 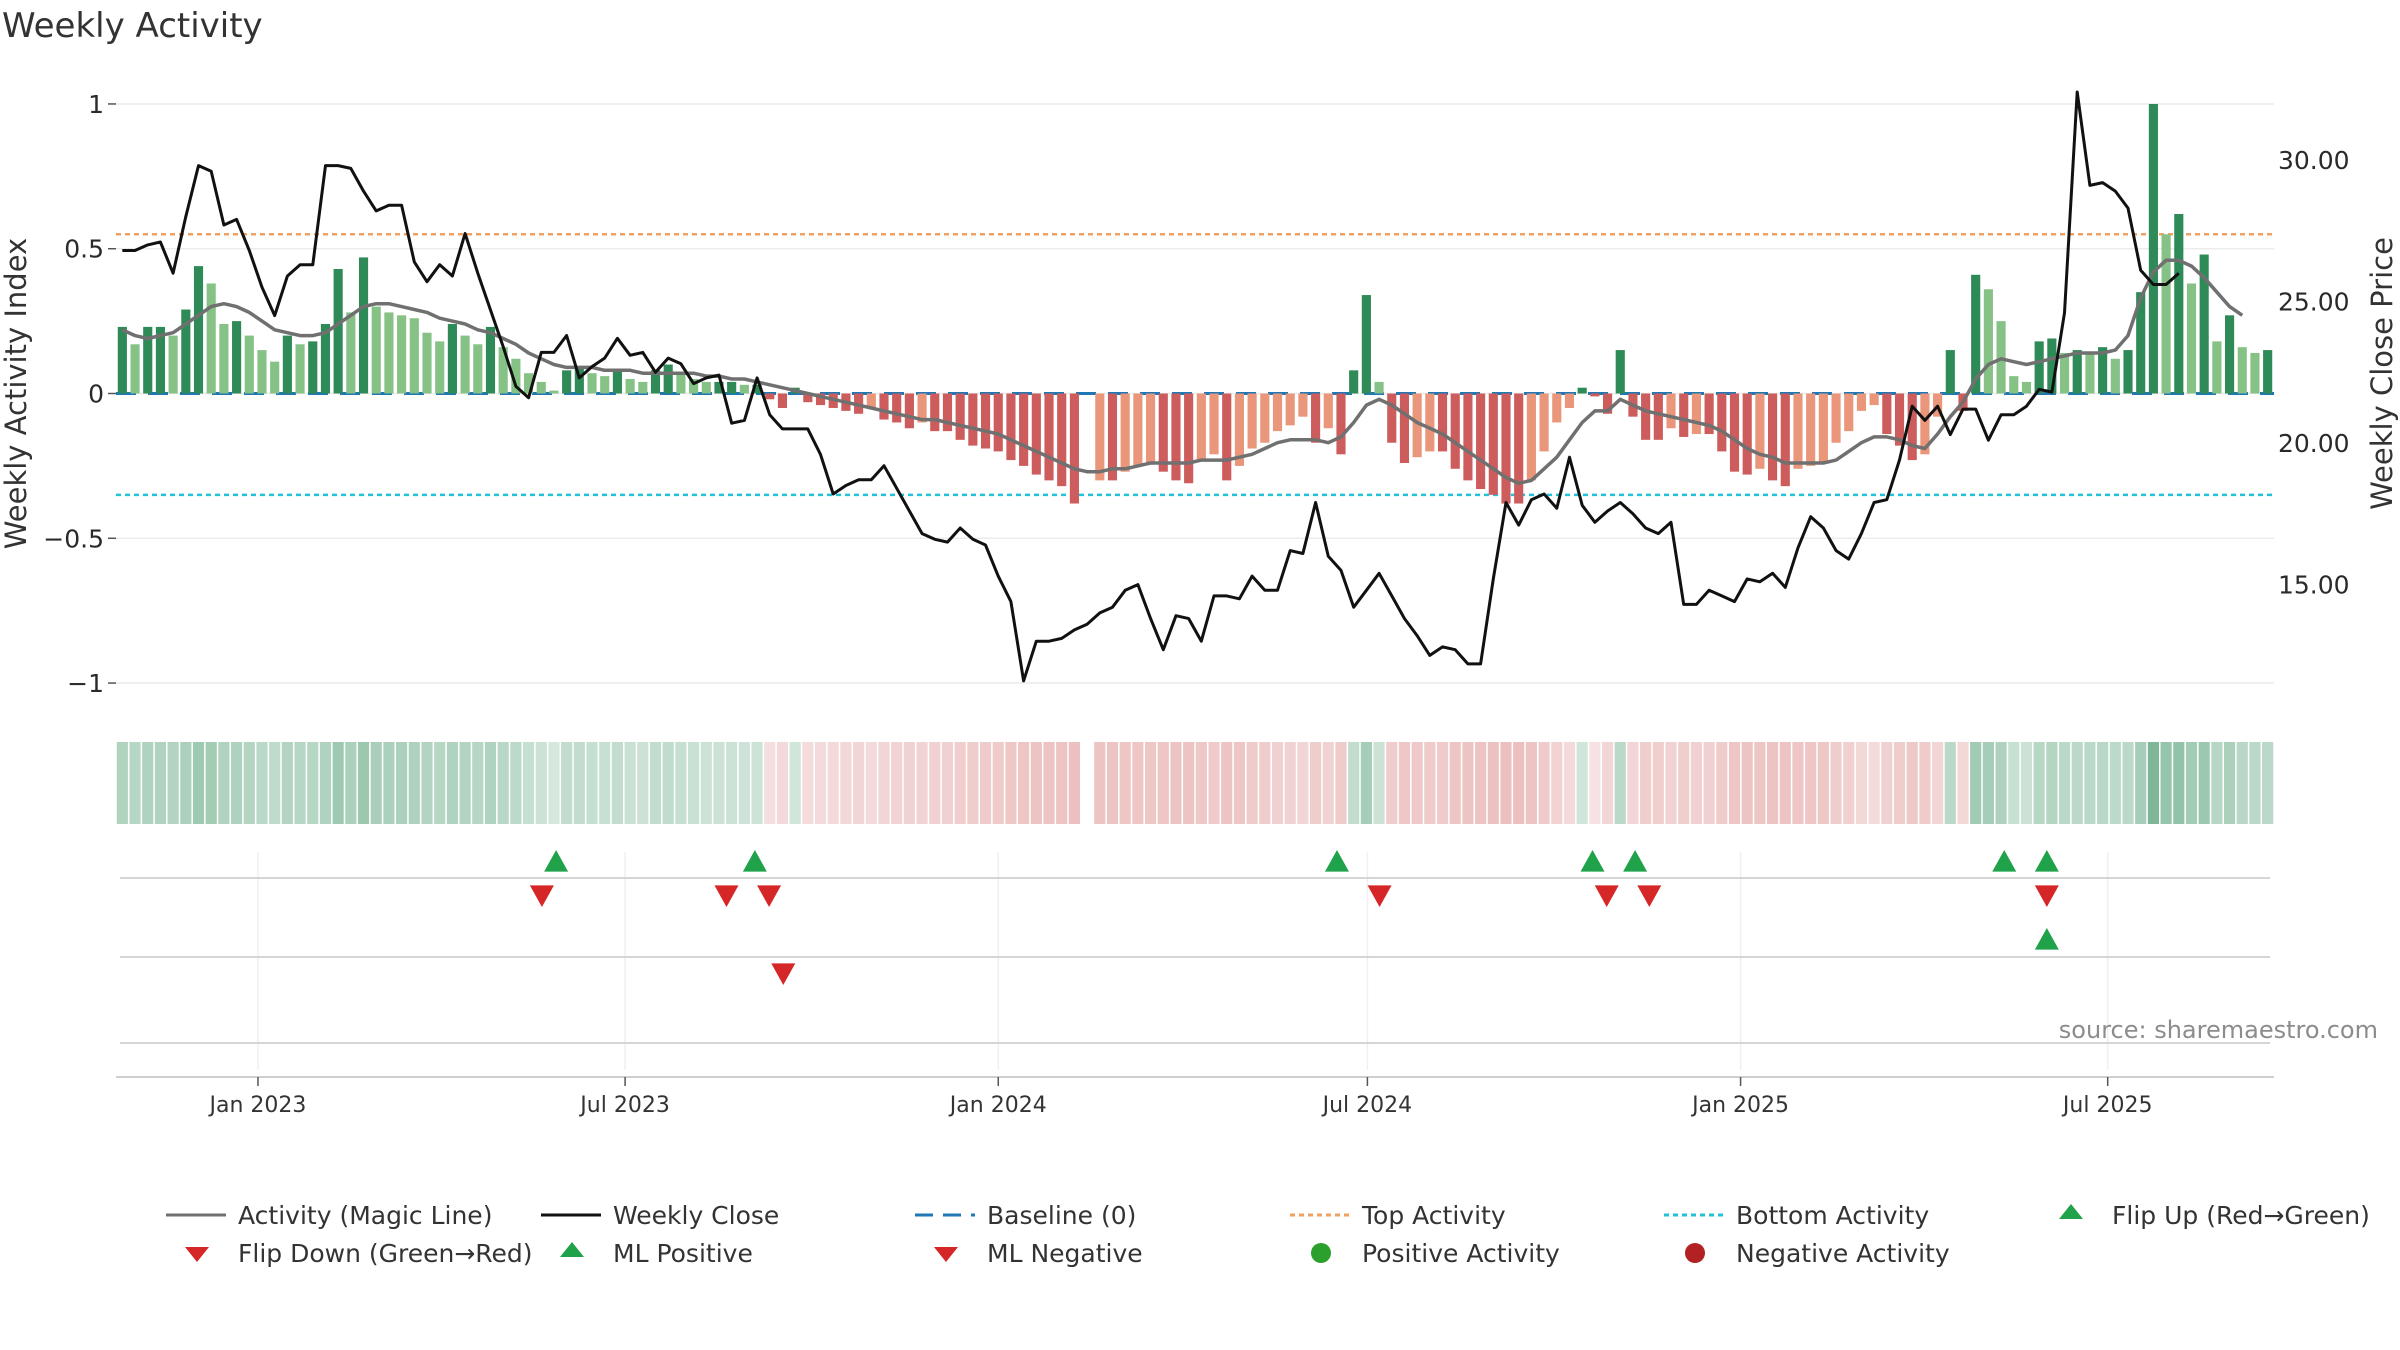 What do you see at coordinates (2071, 1211) in the screenshot?
I see `up-triangle-icon` at bounding box center [2071, 1211].